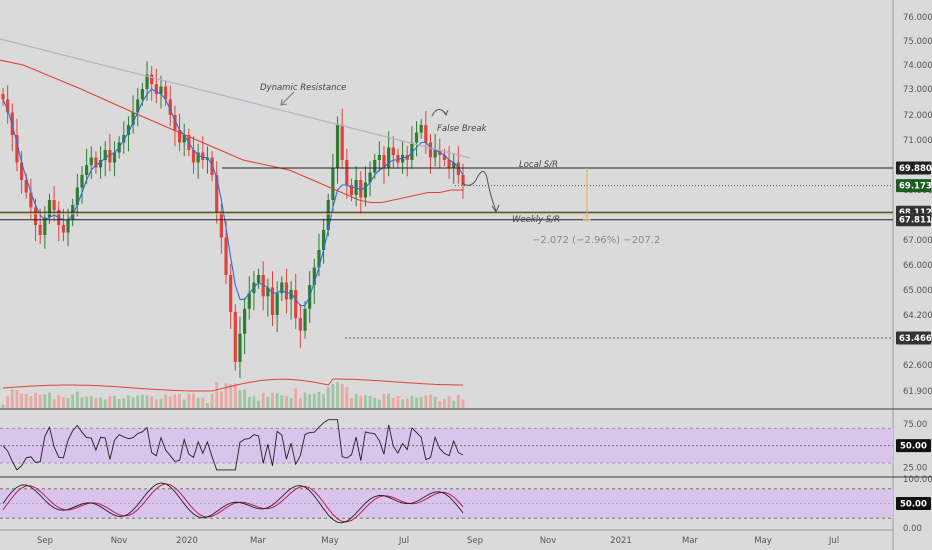  Describe the element at coordinates (479, 191) in the screenshot. I see `projection-path` at that location.